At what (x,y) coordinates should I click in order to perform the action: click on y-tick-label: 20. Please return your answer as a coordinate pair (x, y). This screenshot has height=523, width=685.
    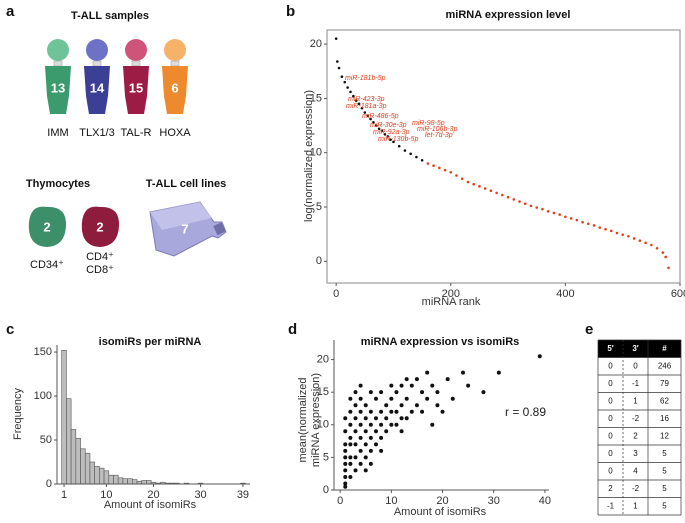
    Looking at the image, I should click on (323, 359).